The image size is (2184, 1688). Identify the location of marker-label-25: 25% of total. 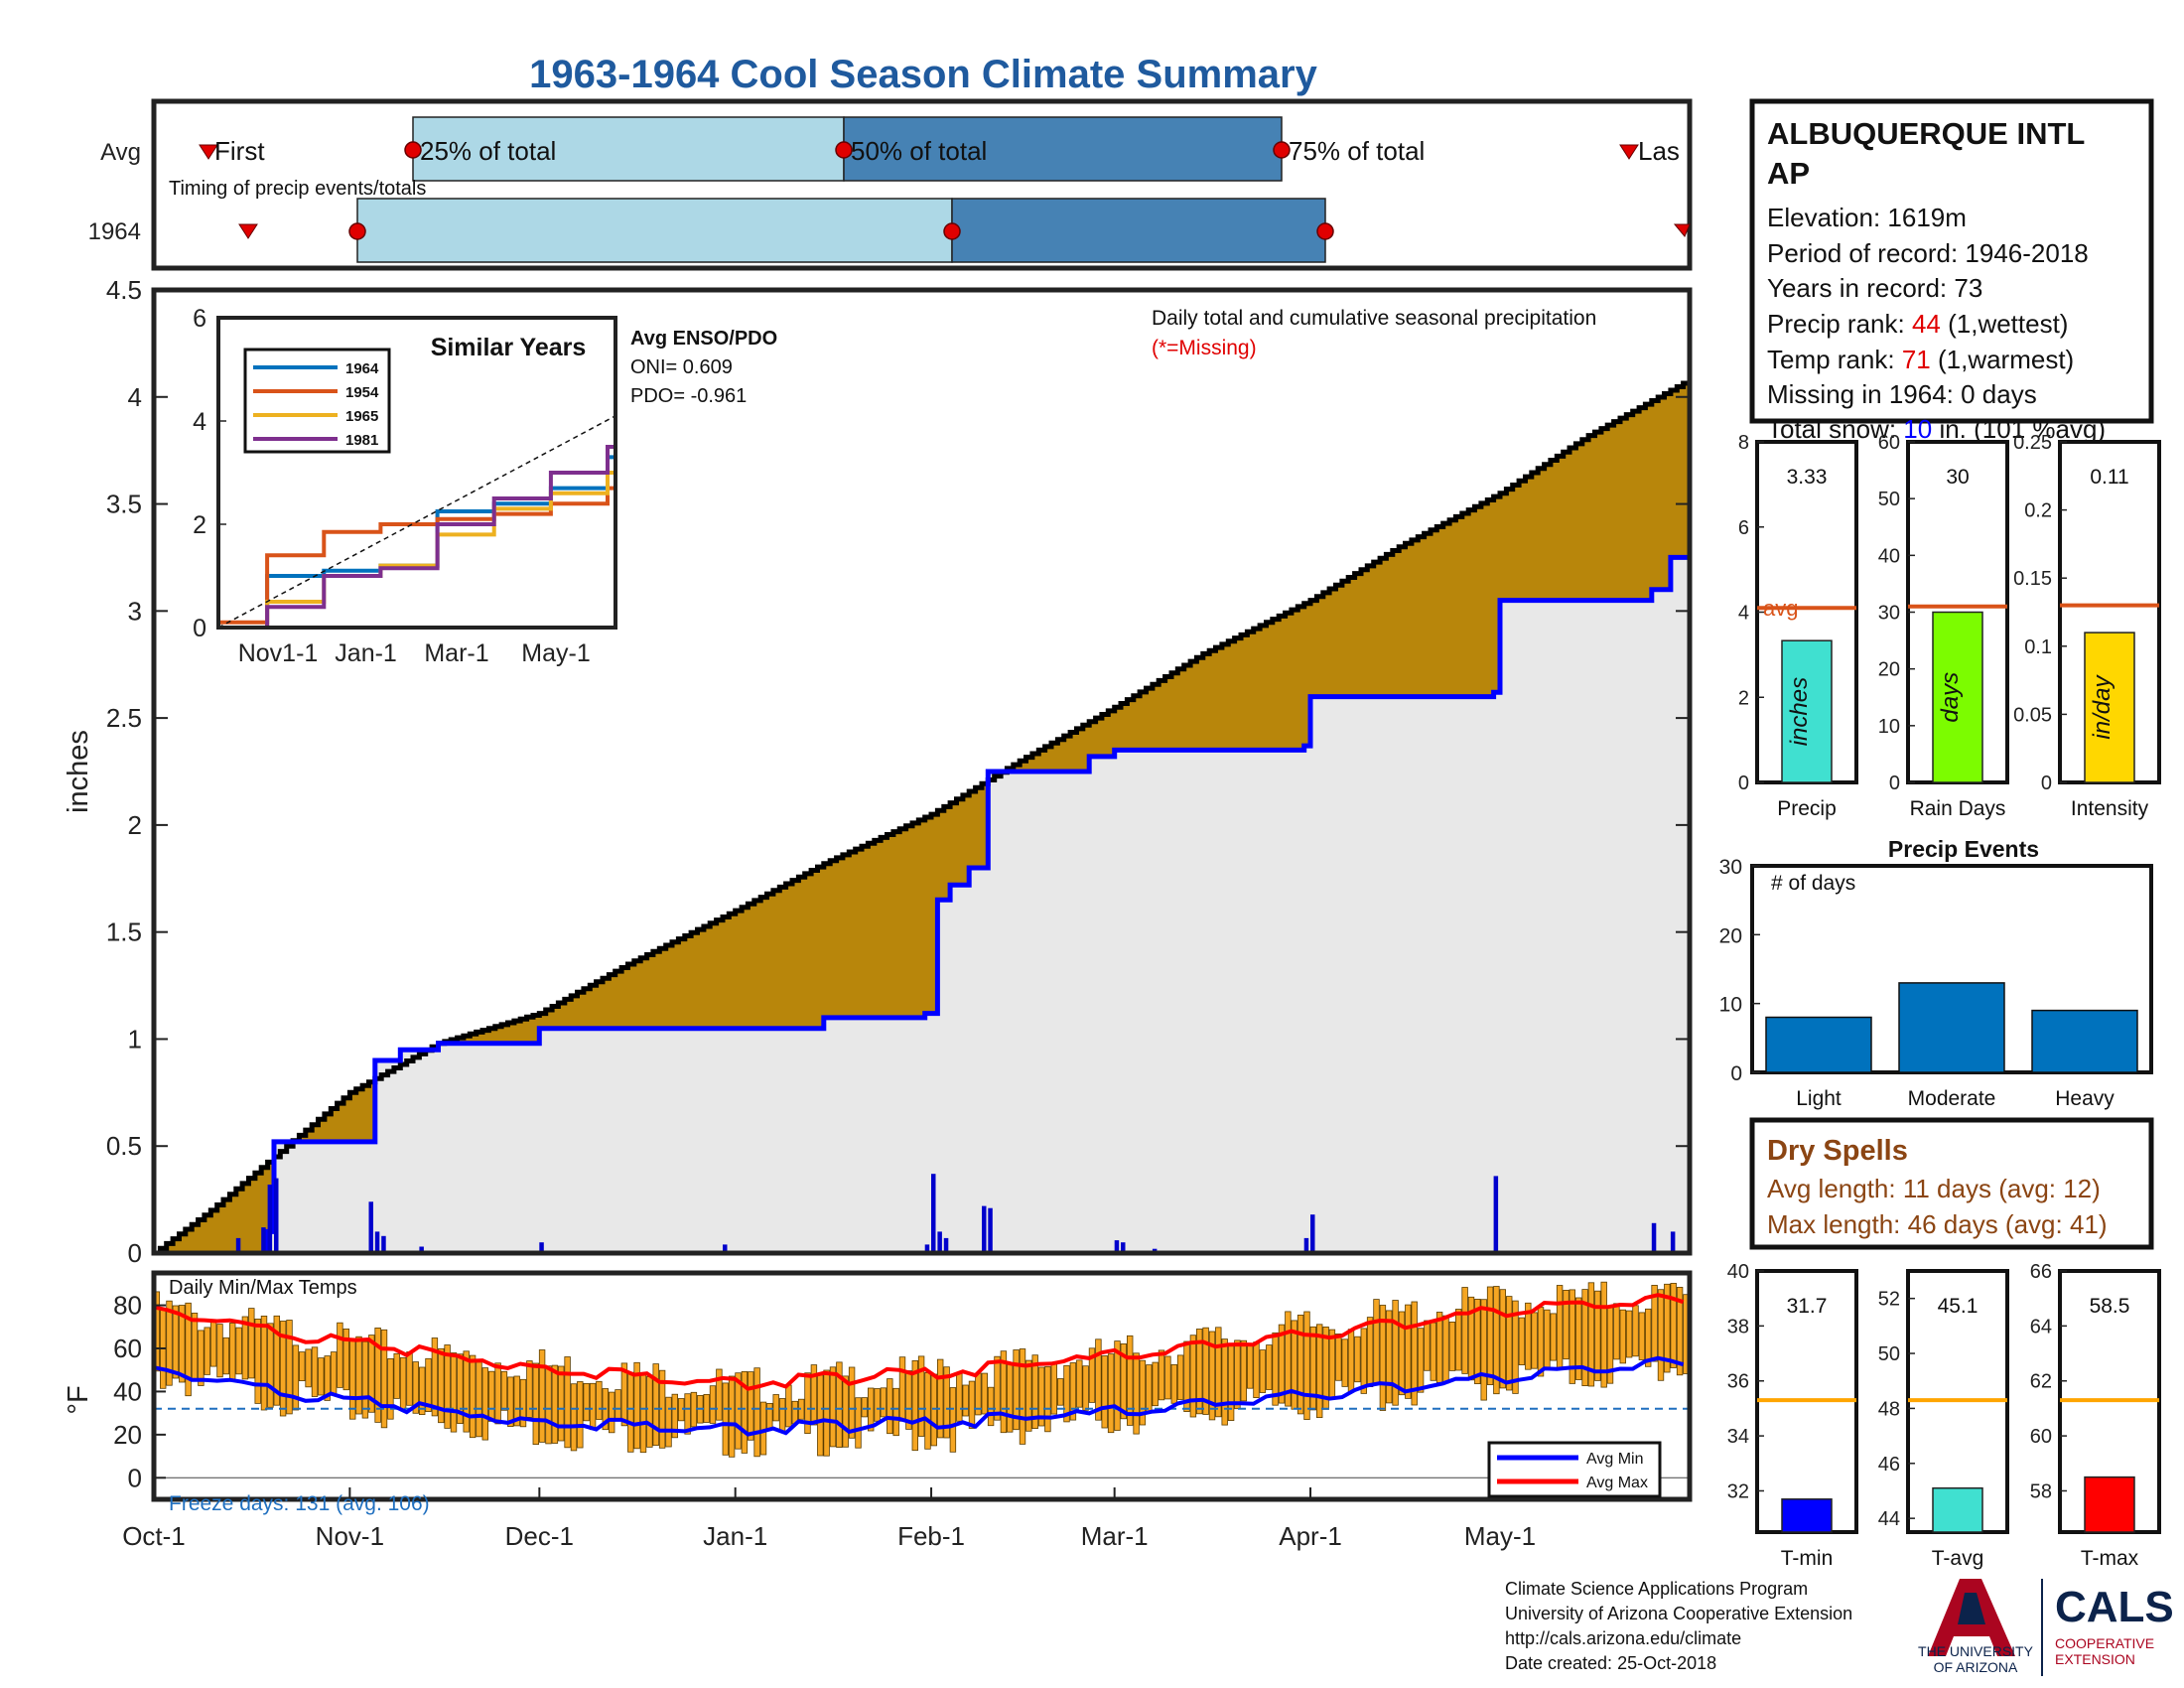
(488, 151).